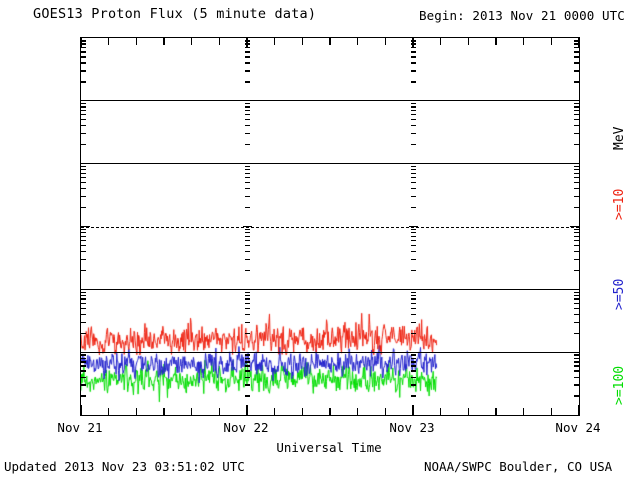  Describe the element at coordinates (2, 108) in the screenshot. I see `y-axis-title-text-3: sr` at that location.